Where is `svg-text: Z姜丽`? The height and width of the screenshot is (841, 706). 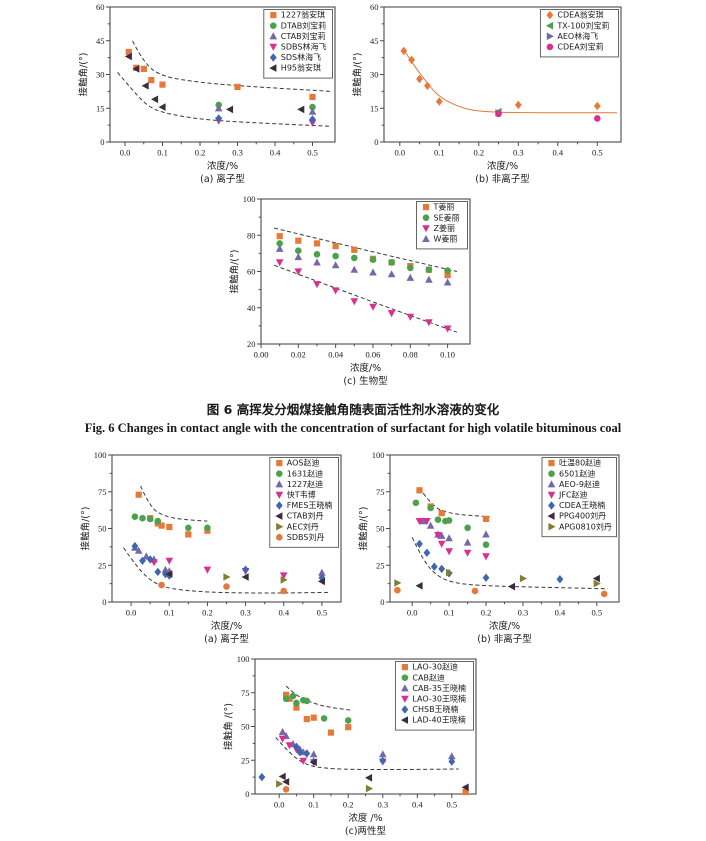 svg-text: Z姜丽 is located at coordinates (444, 228).